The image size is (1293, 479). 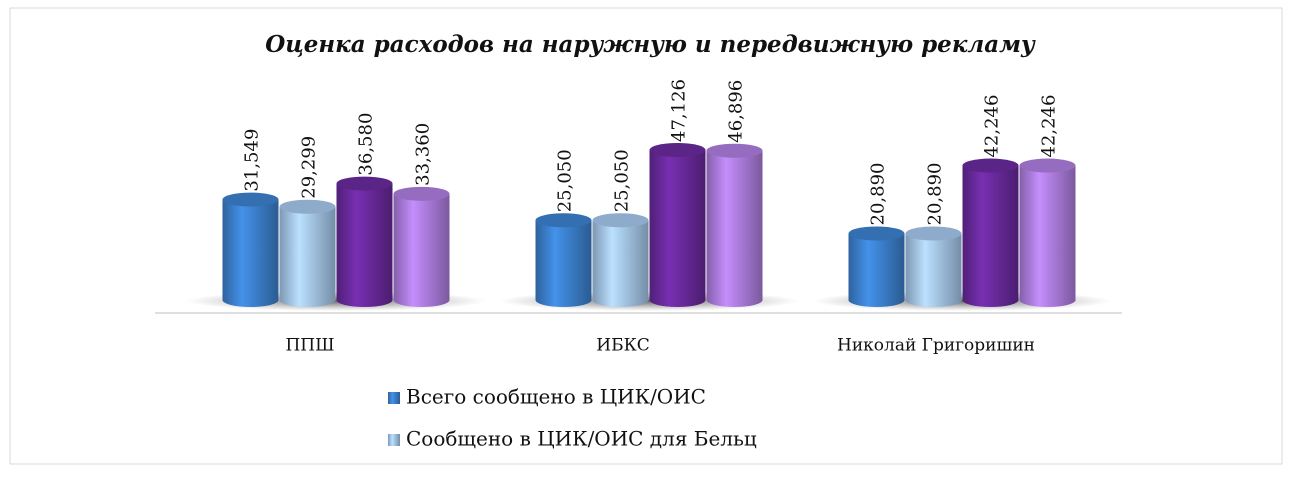 What do you see at coordinates (252, 160) in the screenshot?
I see `data-label: 31,549` at bounding box center [252, 160].